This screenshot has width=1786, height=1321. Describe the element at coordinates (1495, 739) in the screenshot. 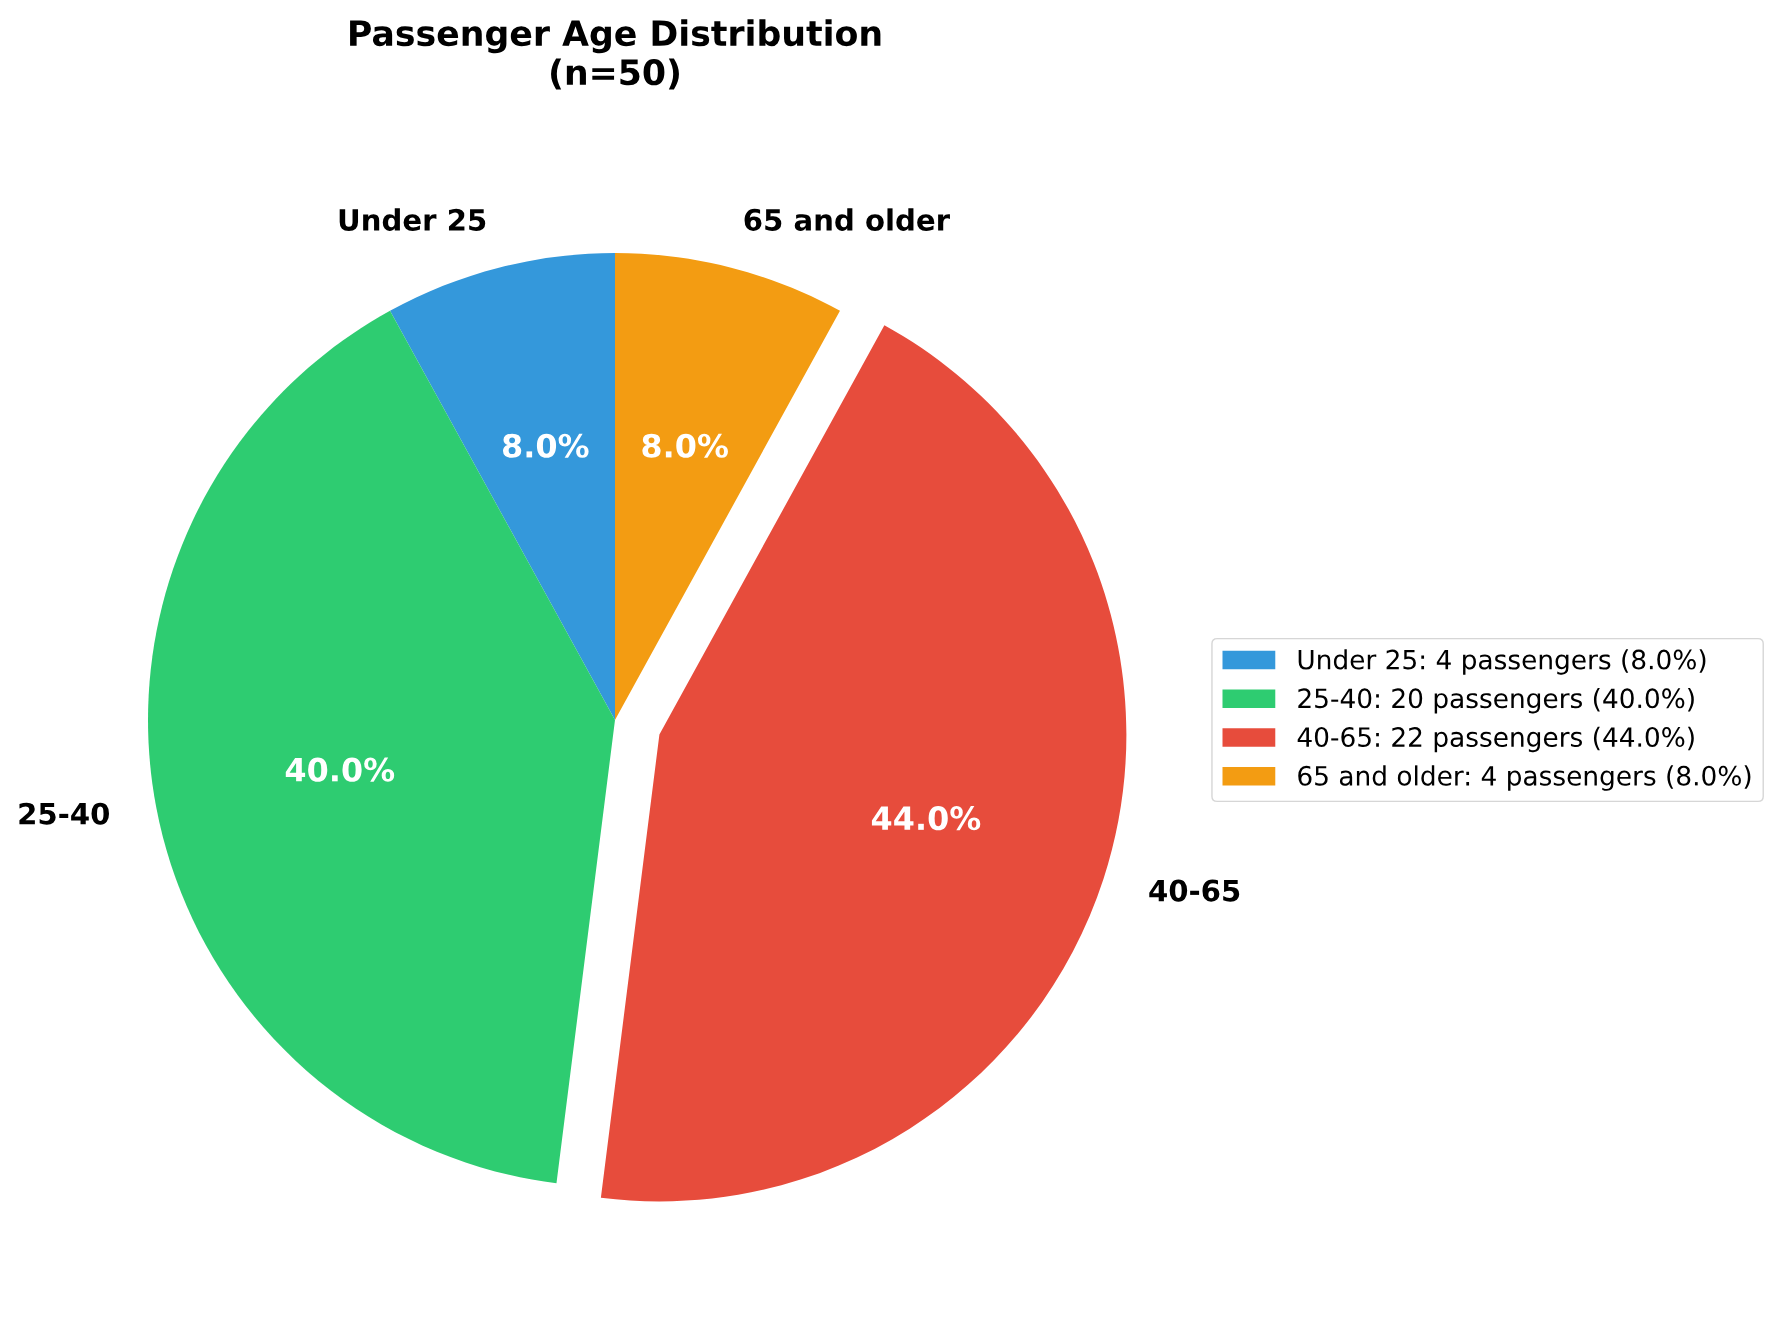

I see `text: 40-65: 22 passengers (44.0%)` at that location.